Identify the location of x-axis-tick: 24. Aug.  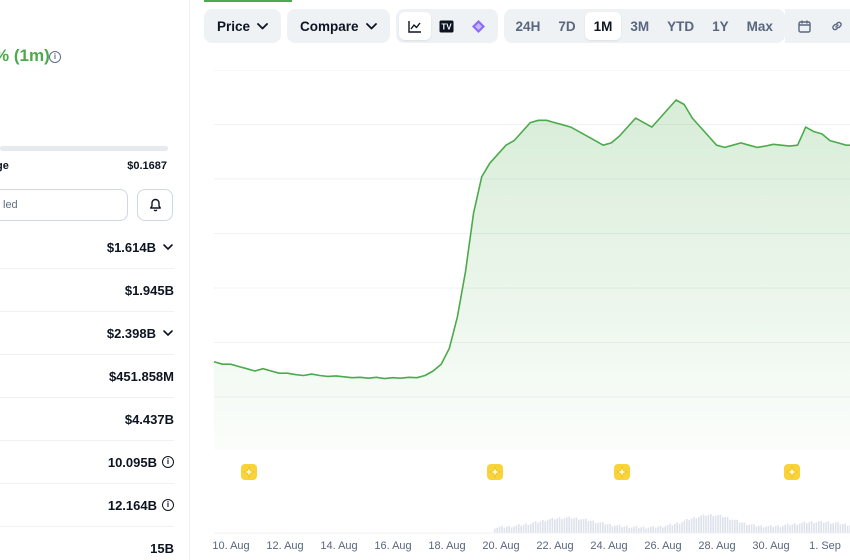
(609, 546).